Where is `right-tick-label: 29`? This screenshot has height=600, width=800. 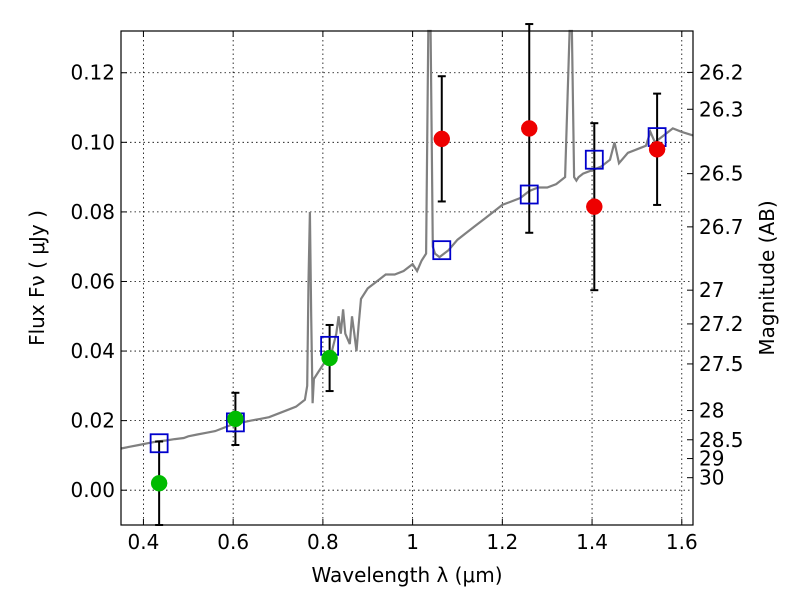 right-tick-label: 29 is located at coordinates (711, 459).